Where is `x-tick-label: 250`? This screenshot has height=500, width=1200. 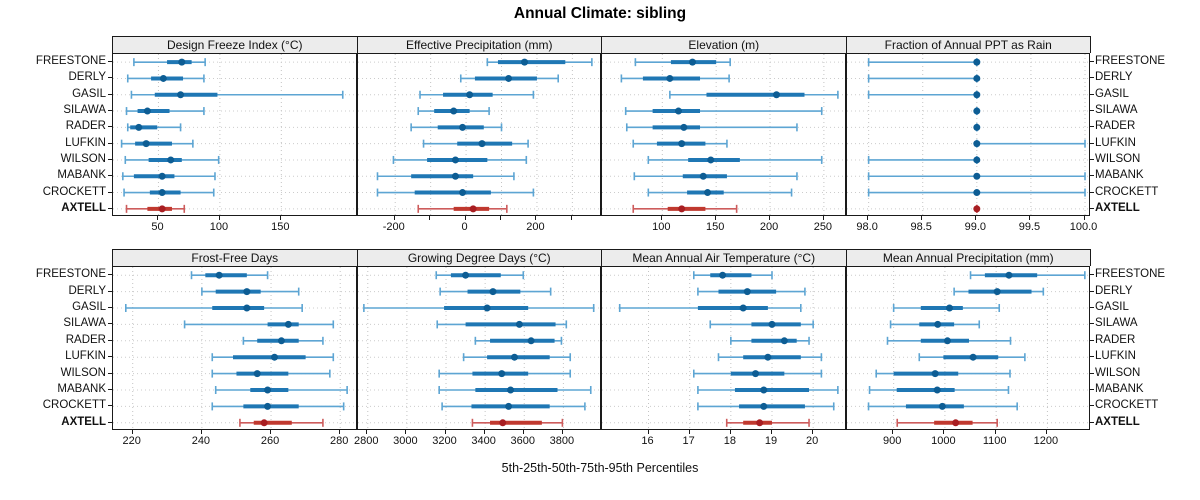
x-tick-label: 250 is located at coordinates (823, 227).